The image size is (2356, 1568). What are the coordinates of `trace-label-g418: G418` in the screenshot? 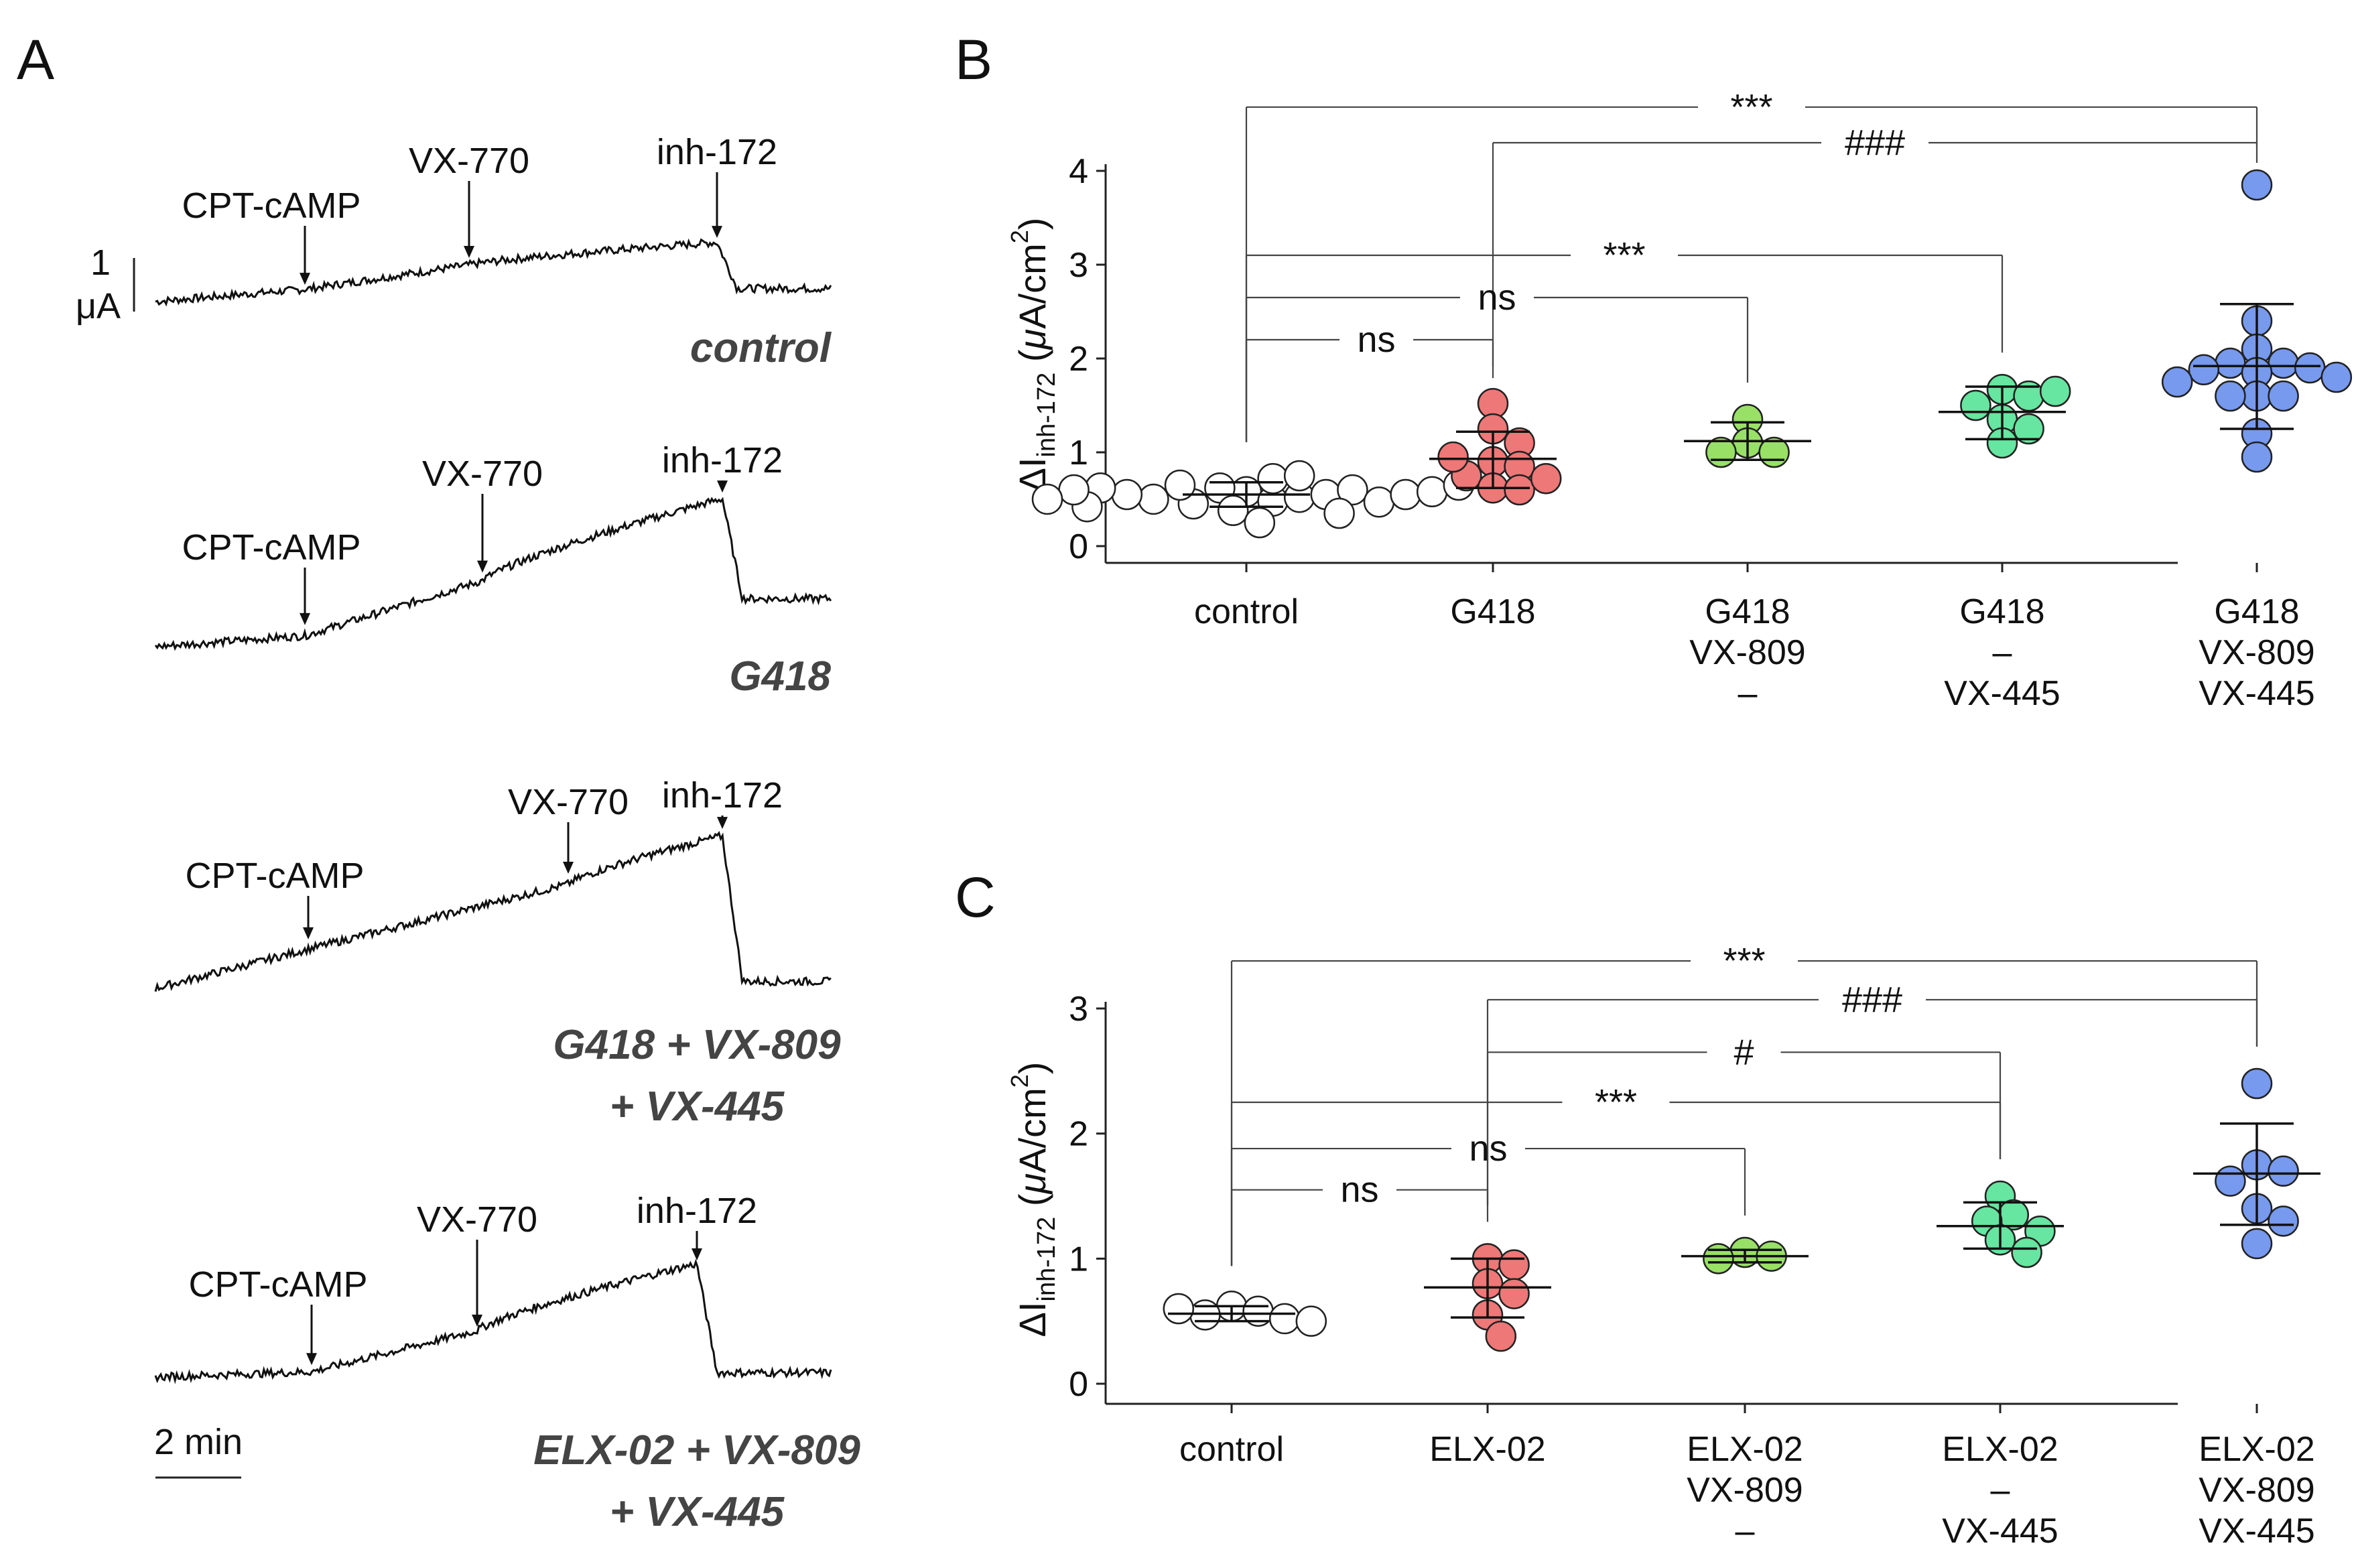 It's located at (780, 676).